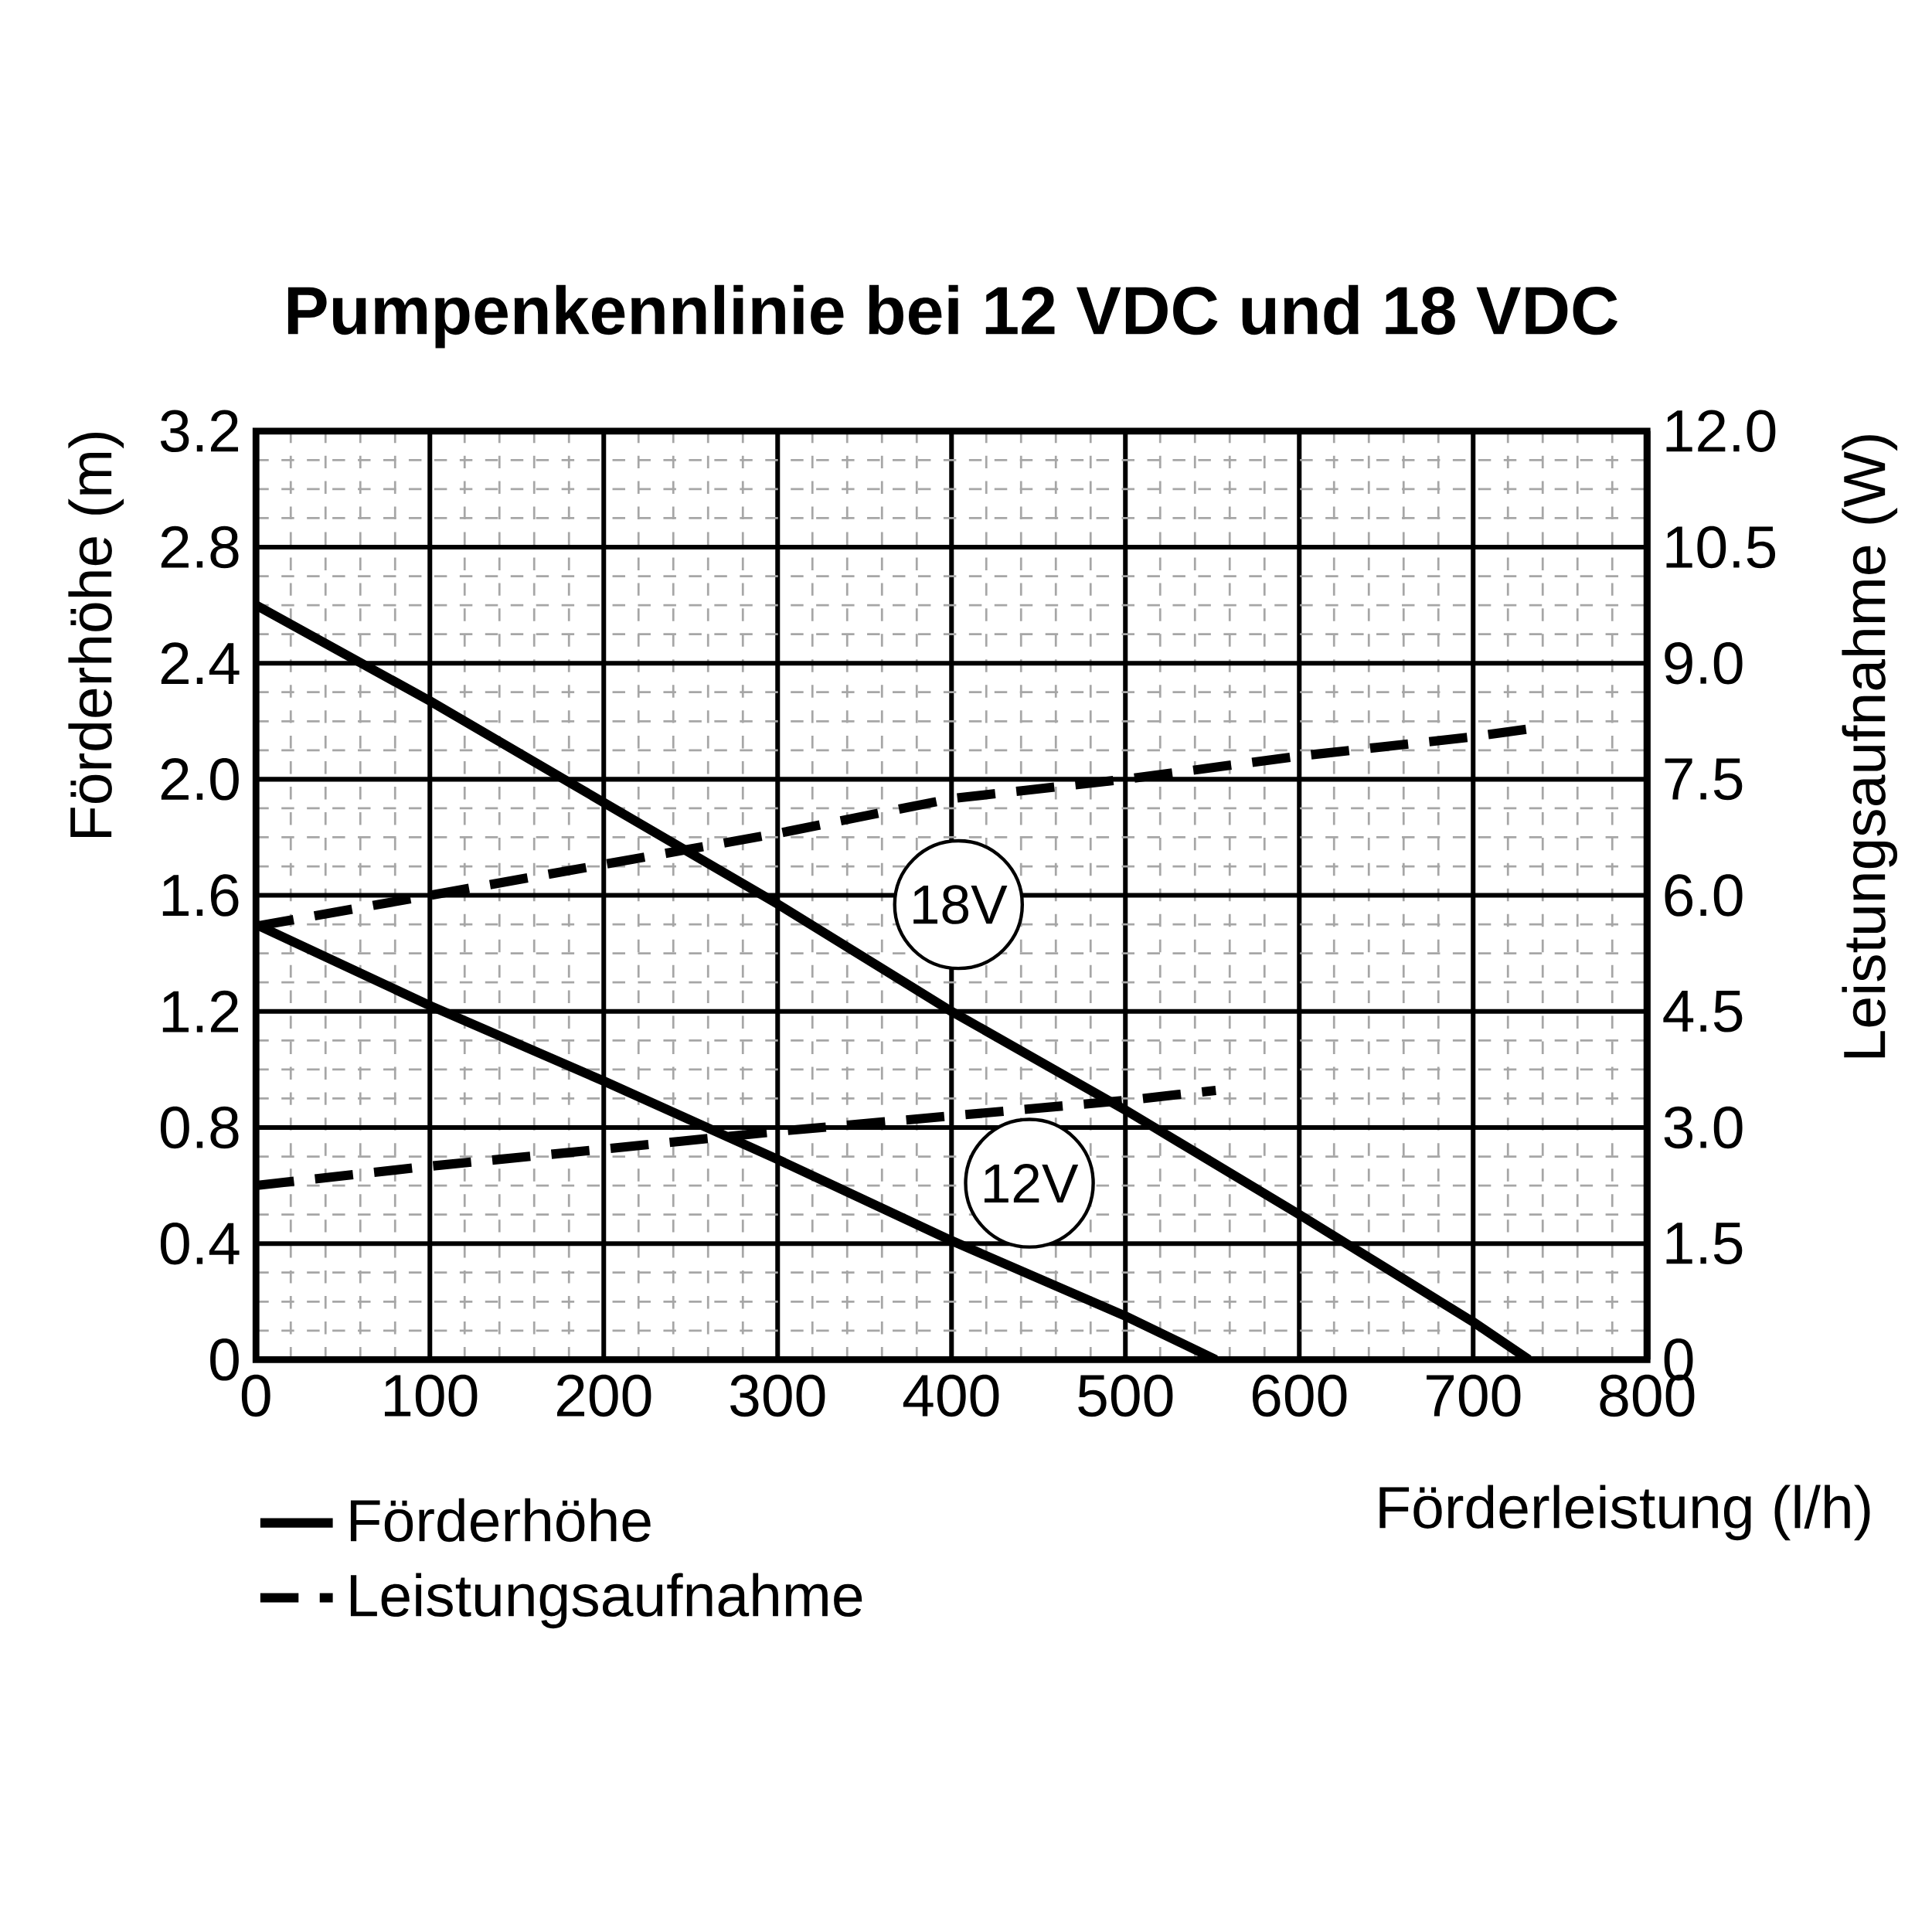  What do you see at coordinates (1299, 1396) in the screenshot?
I see `x-tick-label: 600` at bounding box center [1299, 1396].